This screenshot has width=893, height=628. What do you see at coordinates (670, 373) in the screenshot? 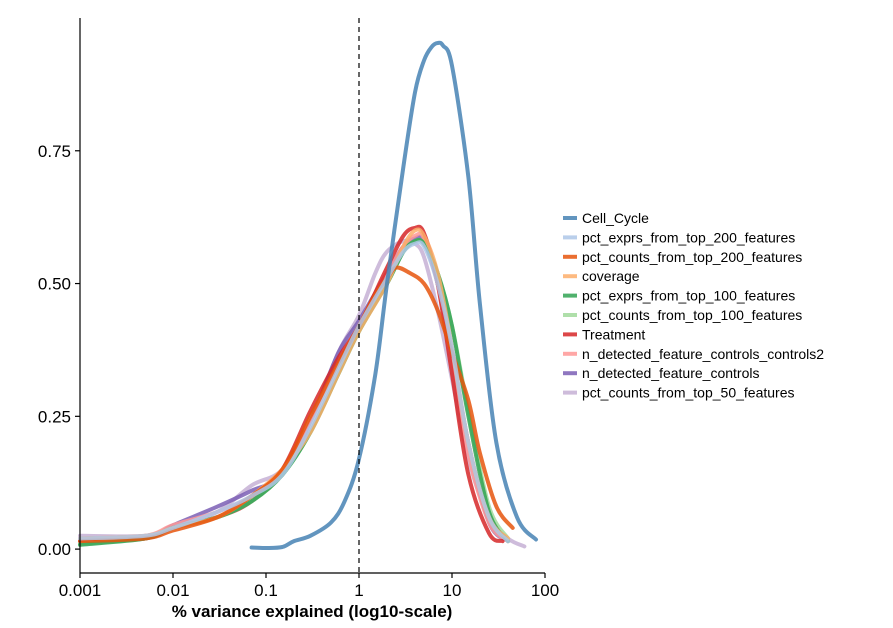
I see `legend-label-n-detected-feature-controls: n_detected_feature_controls` at bounding box center [670, 373].